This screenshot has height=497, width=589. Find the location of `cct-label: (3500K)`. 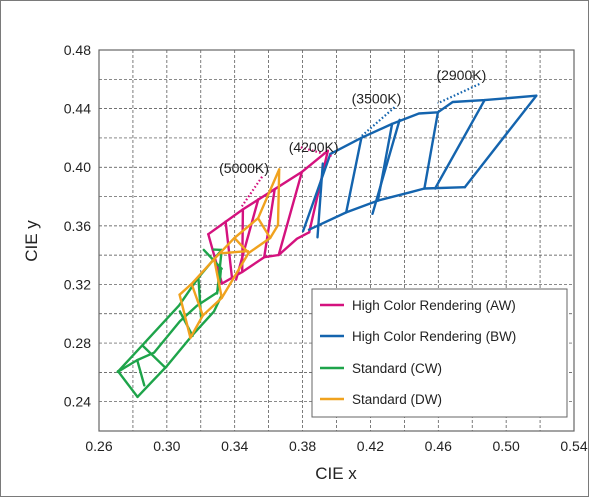

cct-label: (3500K) is located at coordinates (377, 98).